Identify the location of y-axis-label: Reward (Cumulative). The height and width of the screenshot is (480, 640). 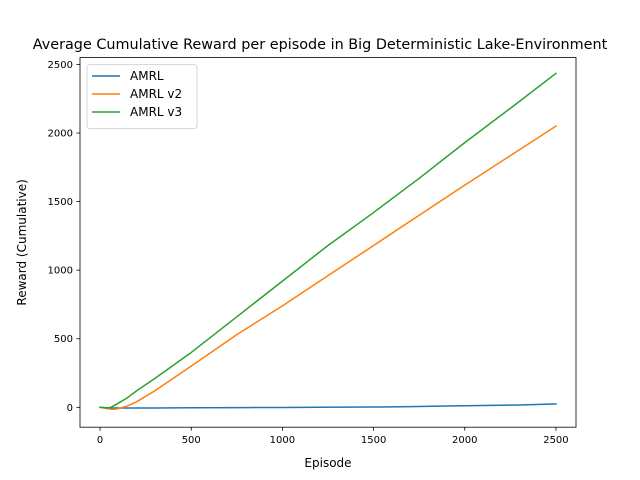
(22, 242).